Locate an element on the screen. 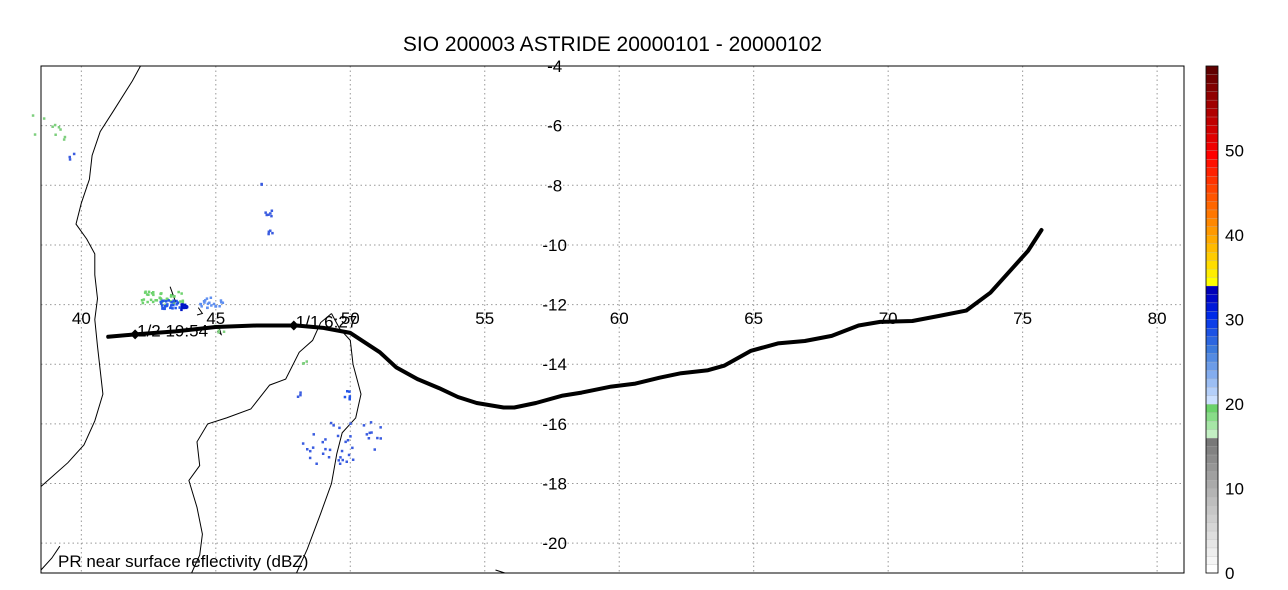 The image size is (1288, 590). colorbar-label: 20 is located at coordinates (1234, 404).